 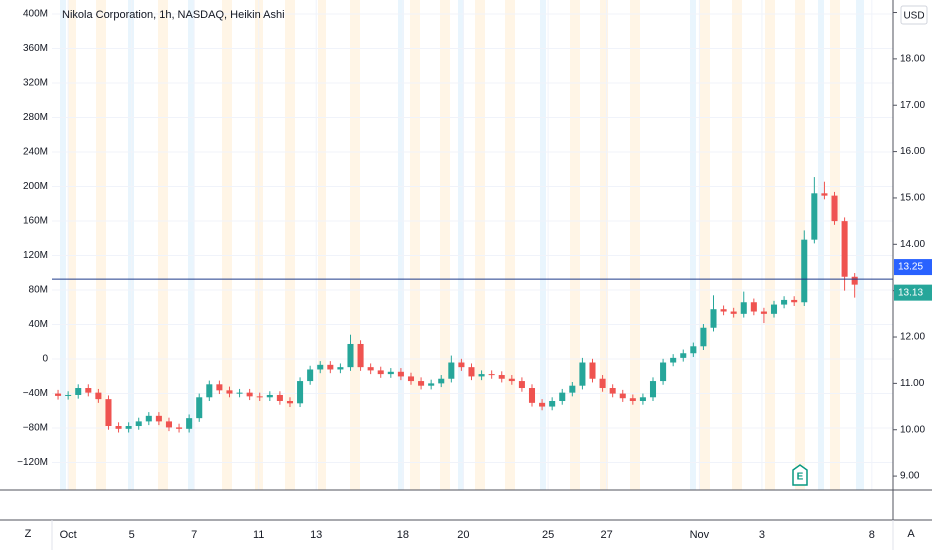 I want to click on earnings-icon, so click(x=800, y=475).